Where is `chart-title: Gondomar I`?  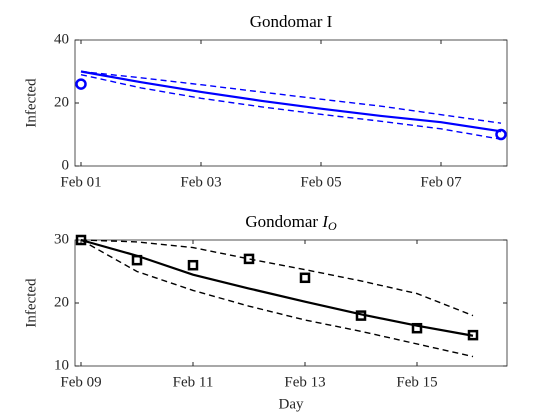
chart-title: Gondomar I is located at coordinates (291, 21).